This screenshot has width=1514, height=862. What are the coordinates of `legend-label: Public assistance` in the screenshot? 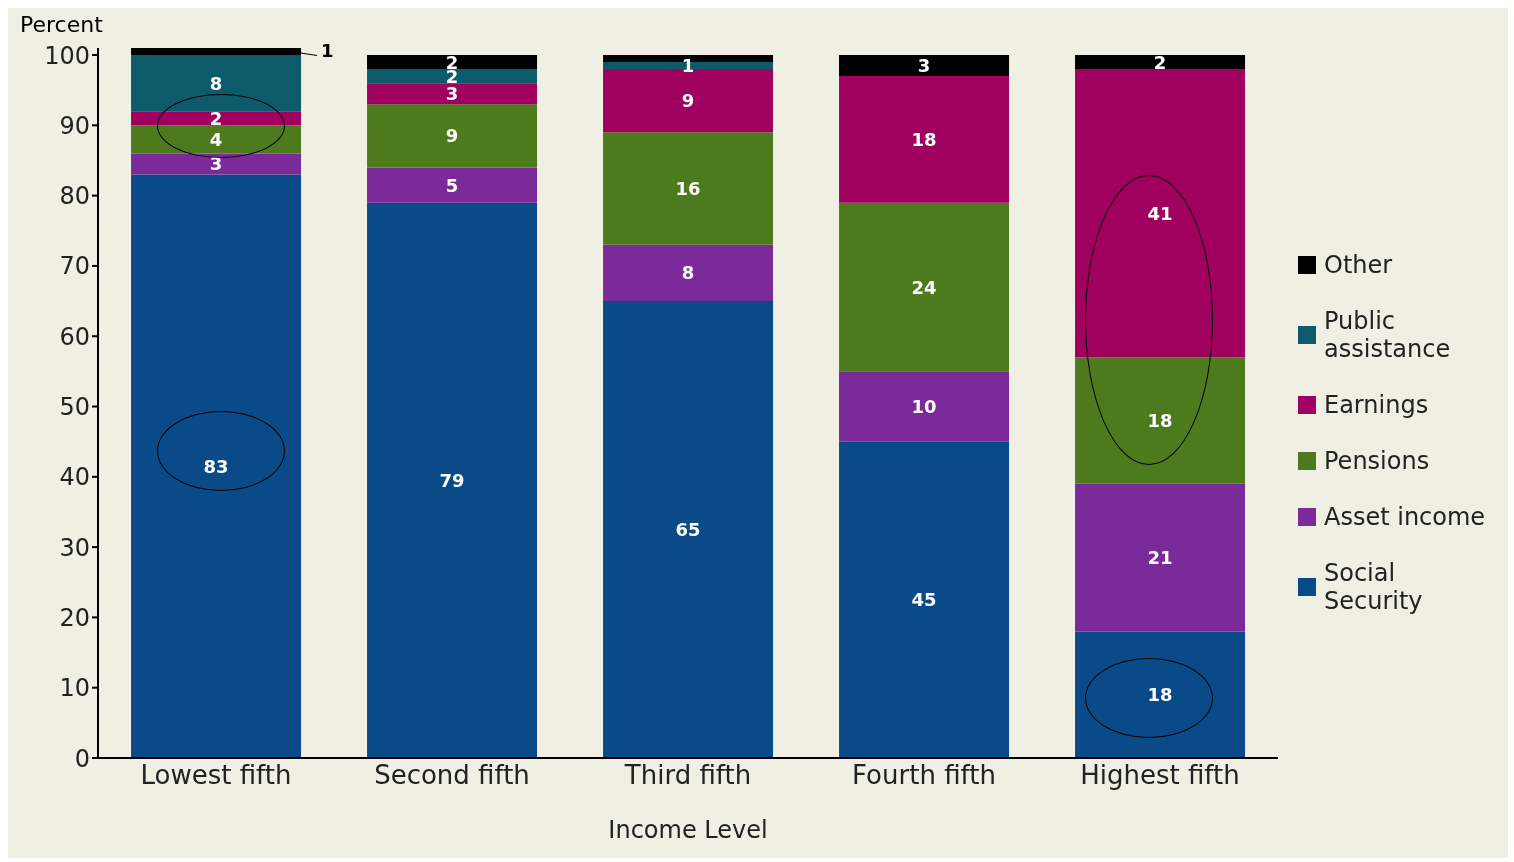 It's located at (1388, 335).